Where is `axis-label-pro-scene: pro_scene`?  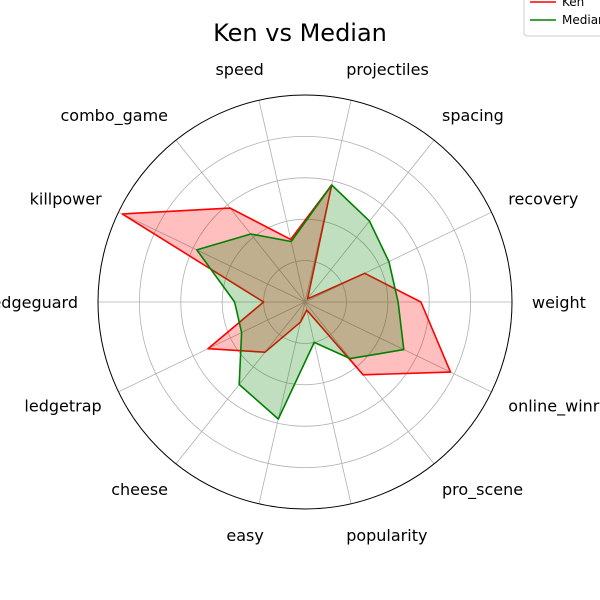 axis-label-pro-scene: pro_scene is located at coordinates (482, 490).